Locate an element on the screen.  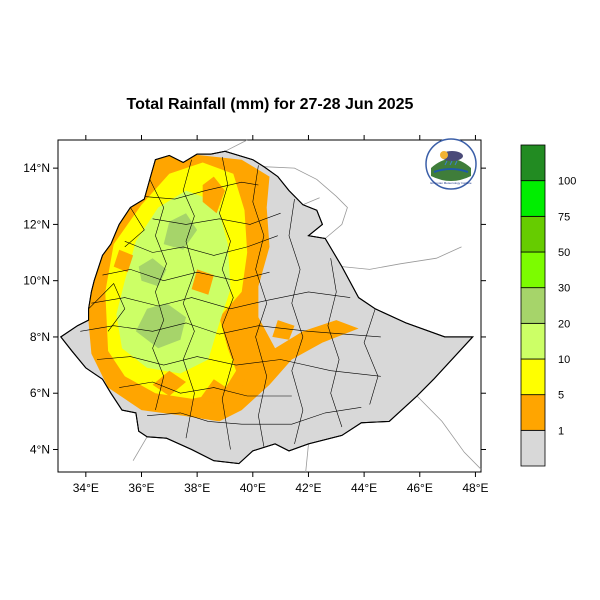
x-tick-label: 46°E is located at coordinates (420, 488).